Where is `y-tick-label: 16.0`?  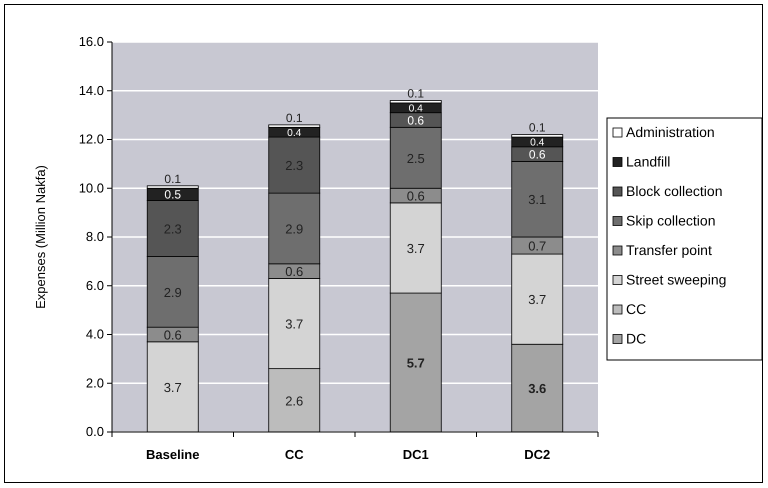
y-tick-label: 16.0 is located at coordinates (91, 42).